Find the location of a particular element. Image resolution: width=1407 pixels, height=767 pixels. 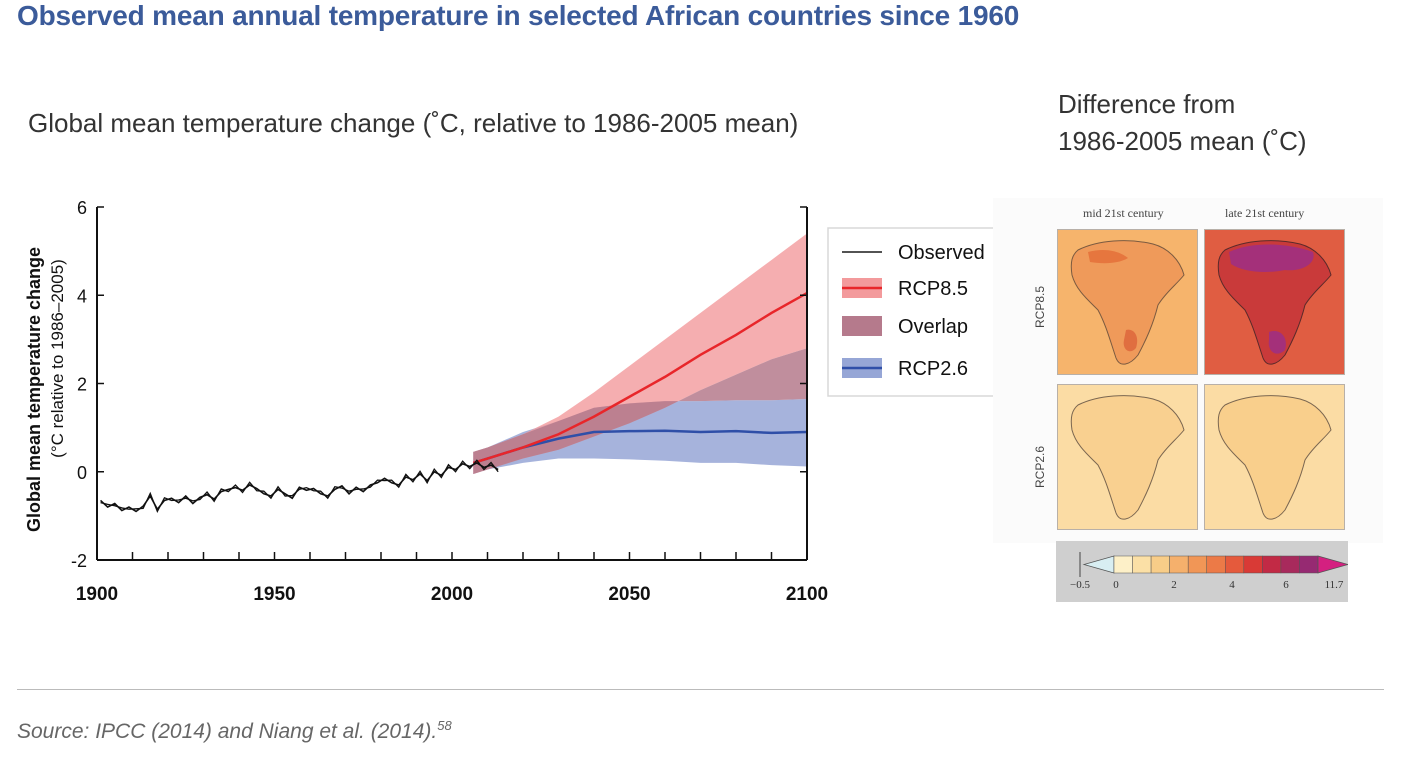

legend-label: Overlap is located at coordinates (933, 327).